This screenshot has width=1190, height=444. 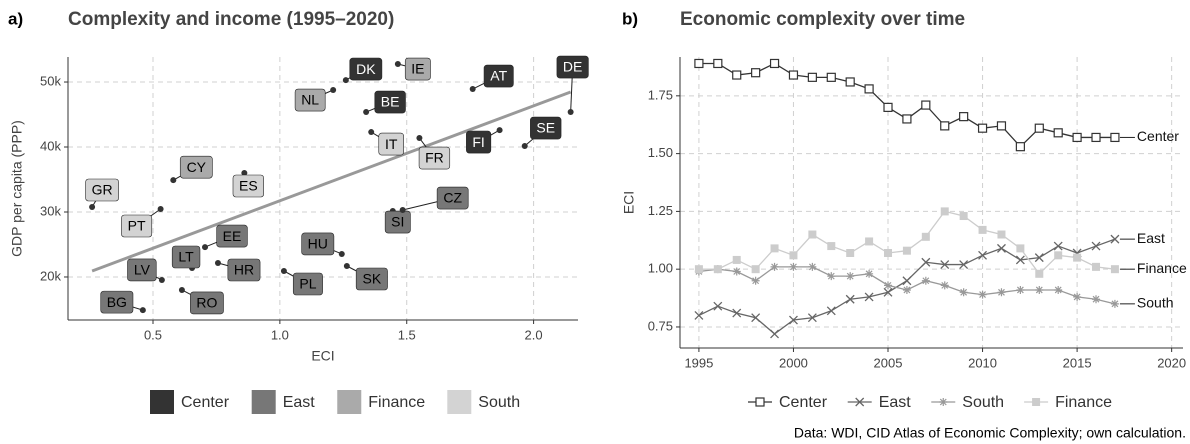 I want to click on point-label: CZ, so click(x=452, y=198).